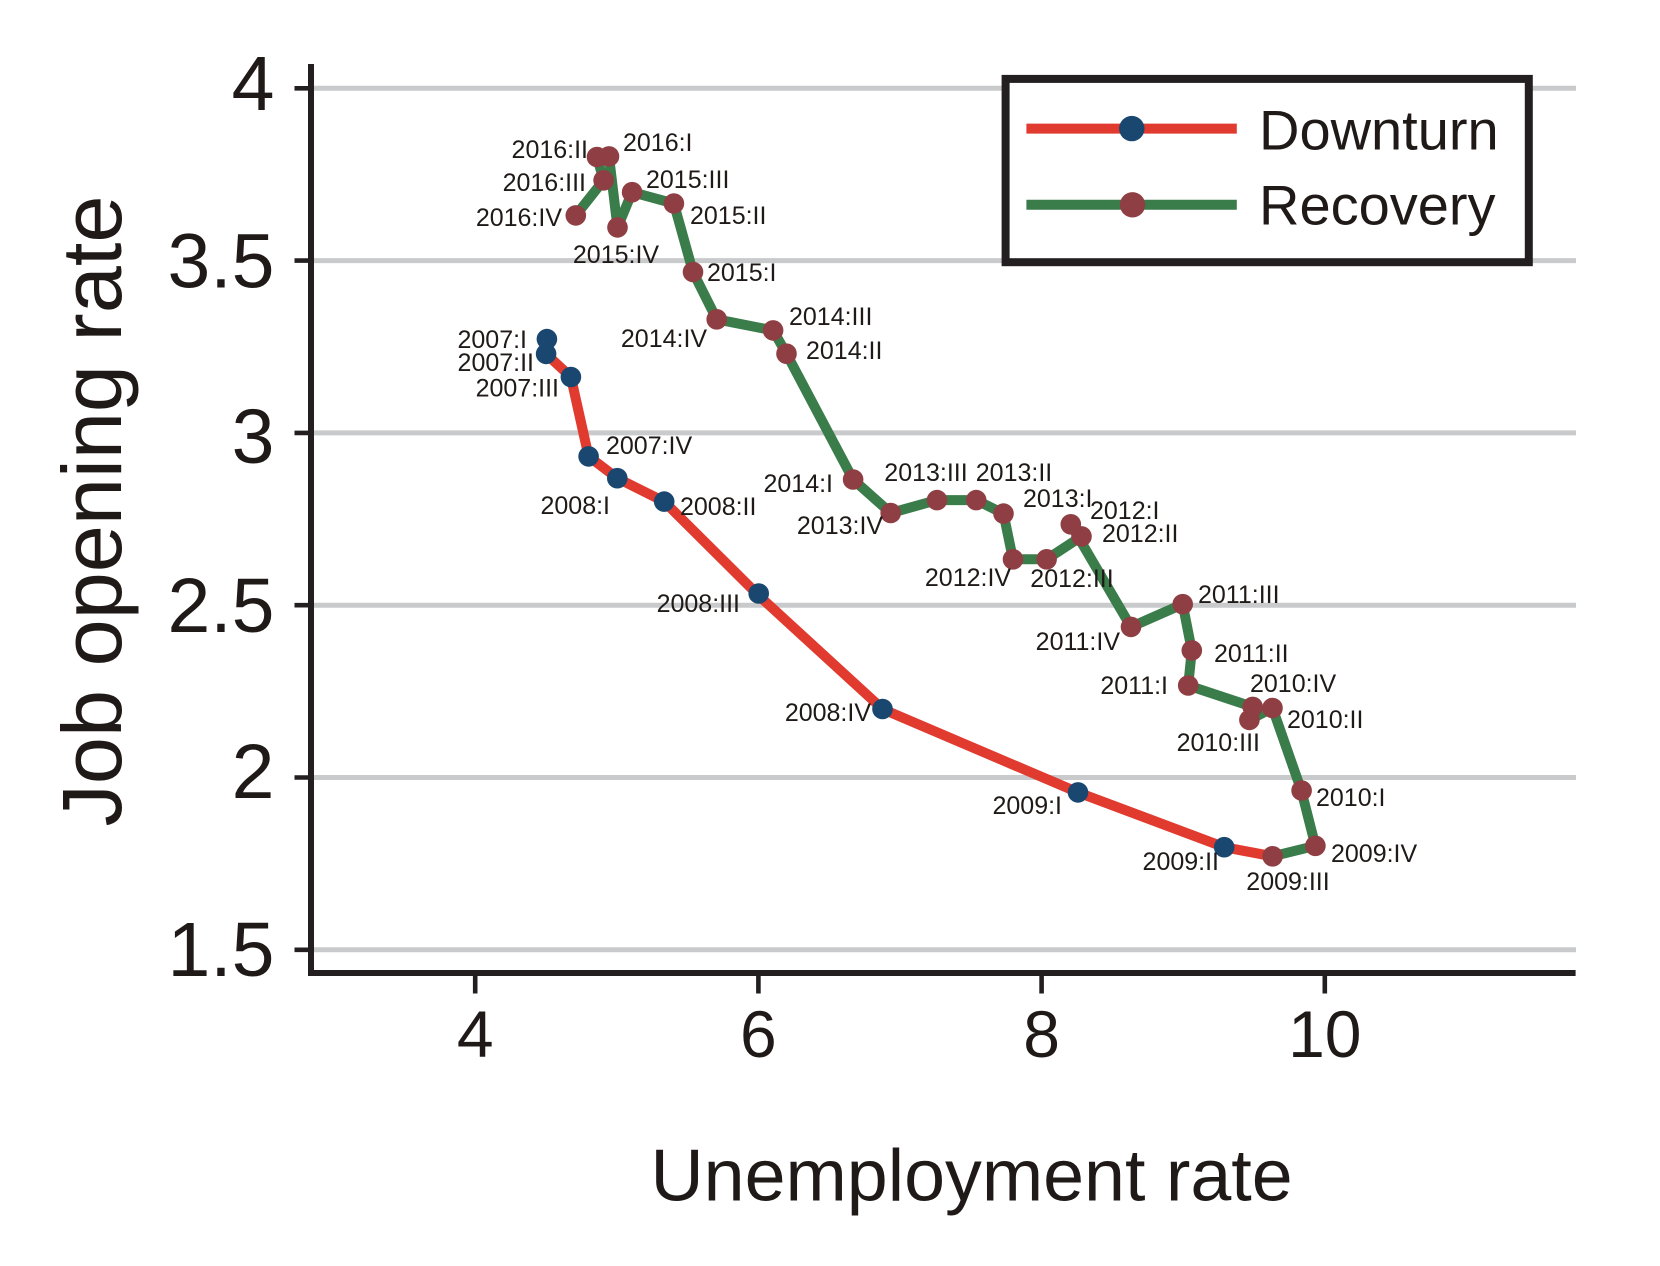 Image resolution: width=1660 pixels, height=1266 pixels. What do you see at coordinates (220, 606) in the screenshot?
I see `svg-text: 2.5` at bounding box center [220, 606].